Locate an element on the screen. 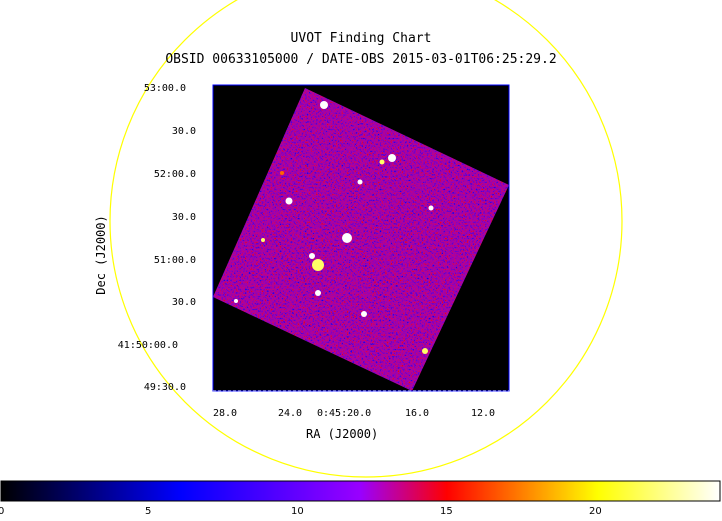 This screenshot has height=521, width=722. ra-tick: 12.0 is located at coordinates (483, 413).